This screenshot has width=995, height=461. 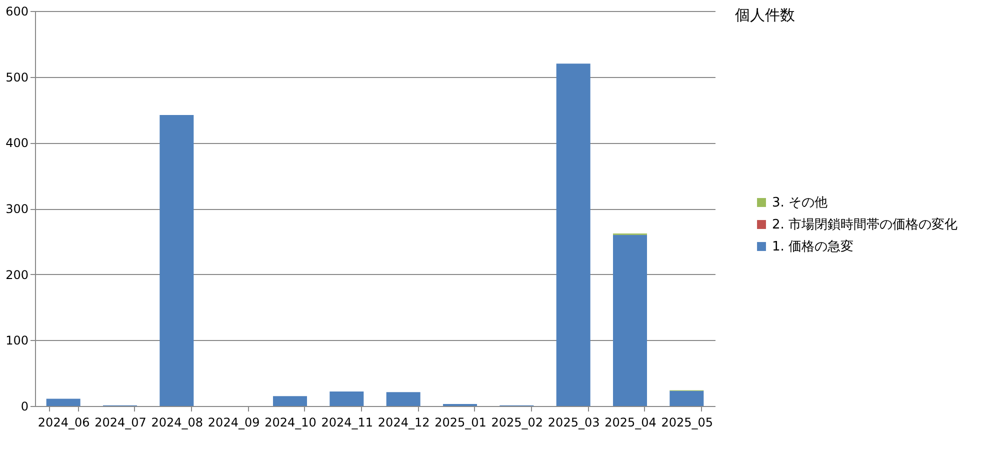 I want to click on x-tick-label: 2025_03, so click(x=574, y=423).